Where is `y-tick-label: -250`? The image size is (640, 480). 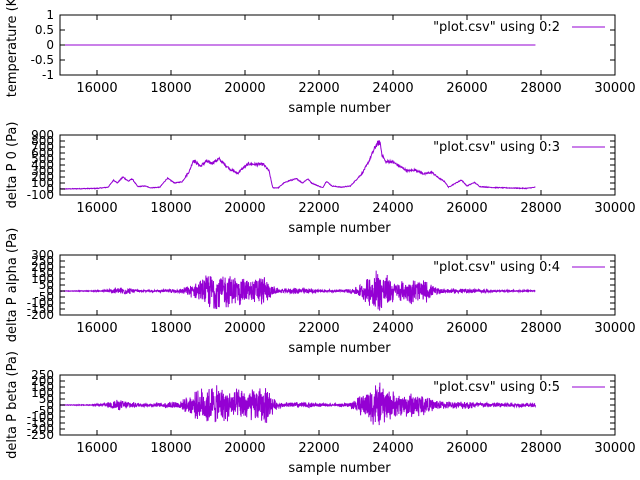 y-tick-label: -250 is located at coordinates (40, 435).